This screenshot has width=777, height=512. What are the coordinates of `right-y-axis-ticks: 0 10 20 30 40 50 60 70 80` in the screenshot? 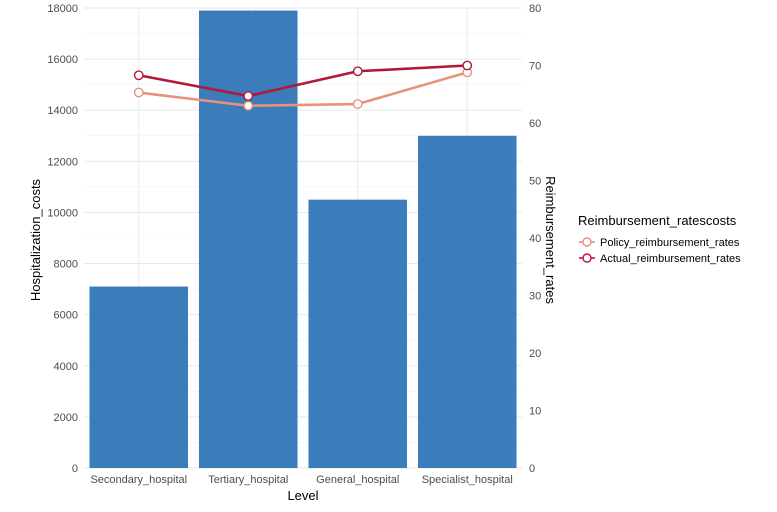 It's located at (535, 239).